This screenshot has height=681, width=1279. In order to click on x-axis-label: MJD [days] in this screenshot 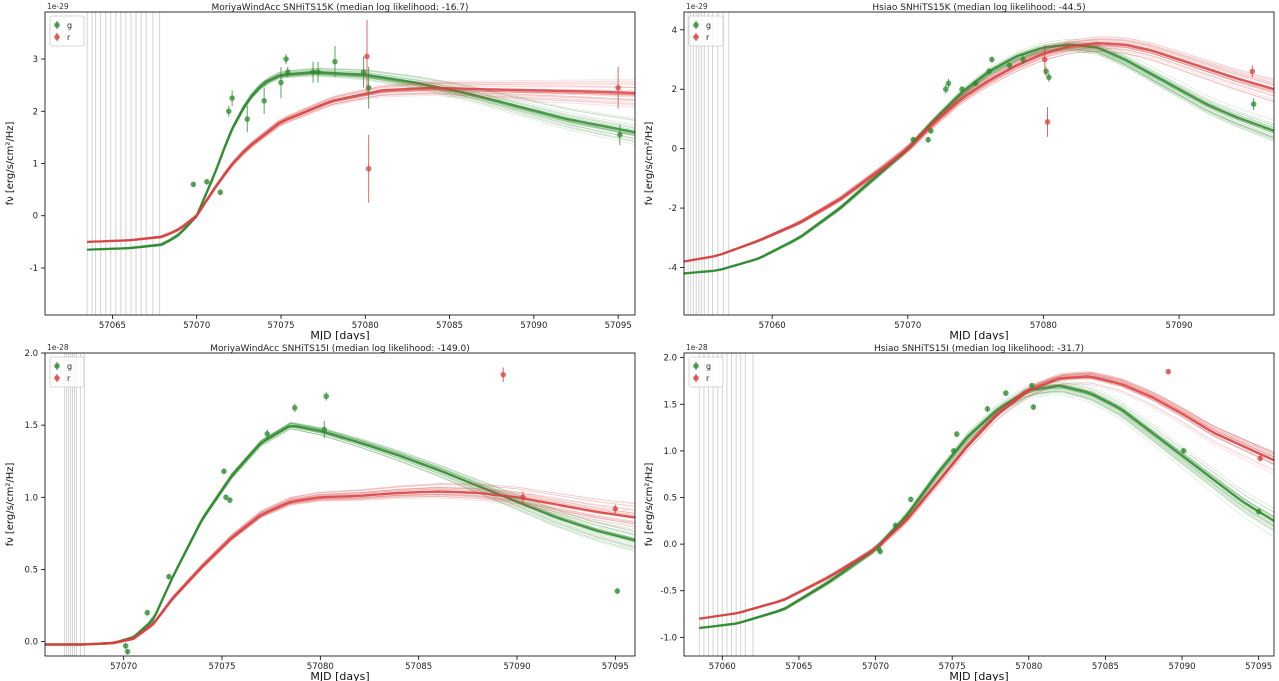, I will do `click(339, 675)`.